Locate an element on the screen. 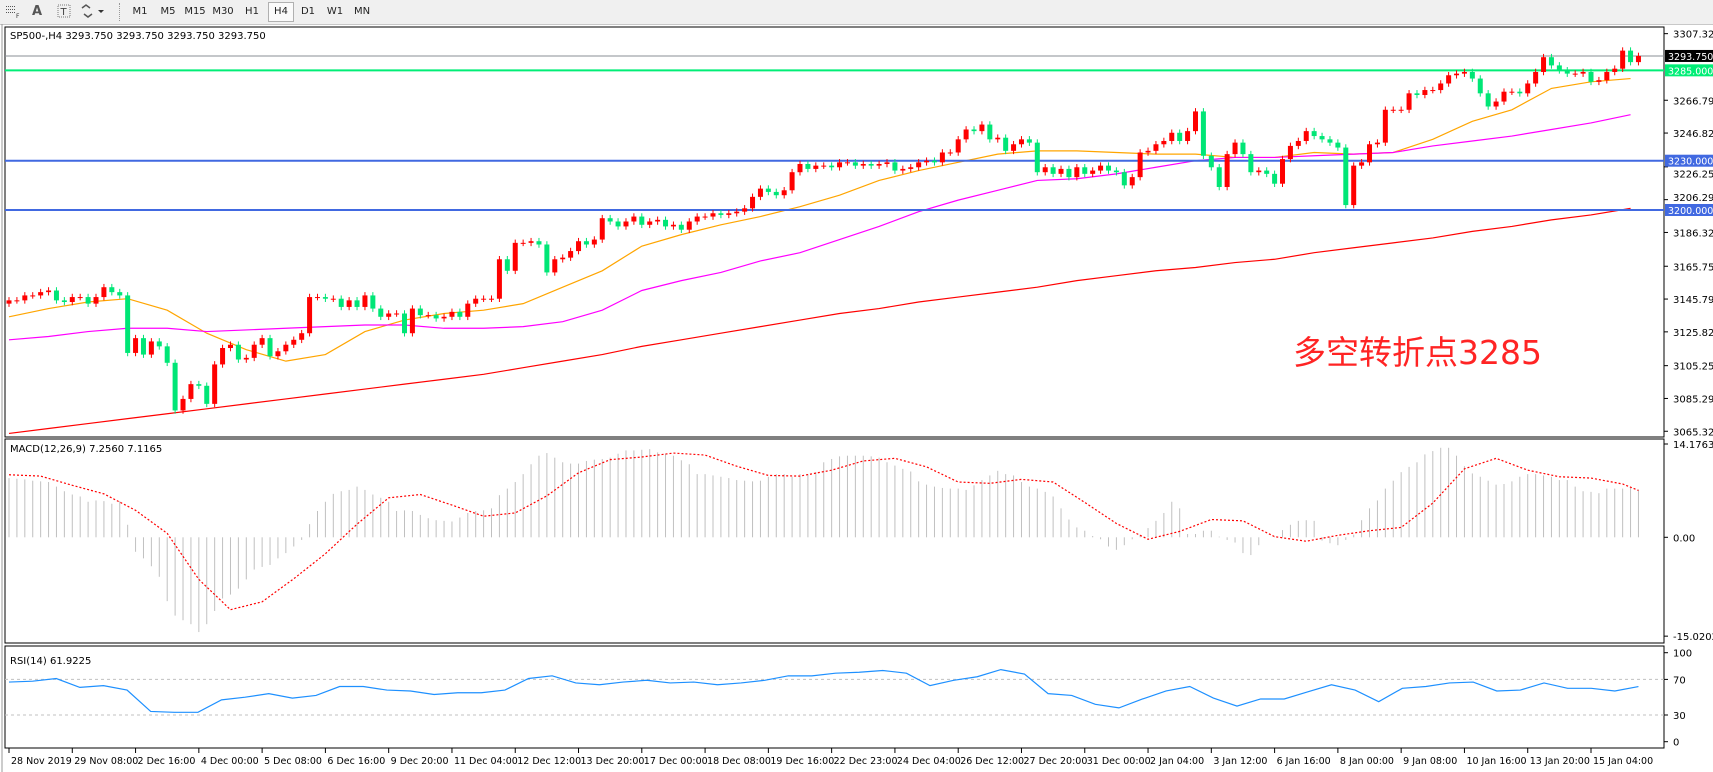 Image resolution: width=1713 pixels, height=772 pixels. timeframe-w1: W1 is located at coordinates (335, 11).